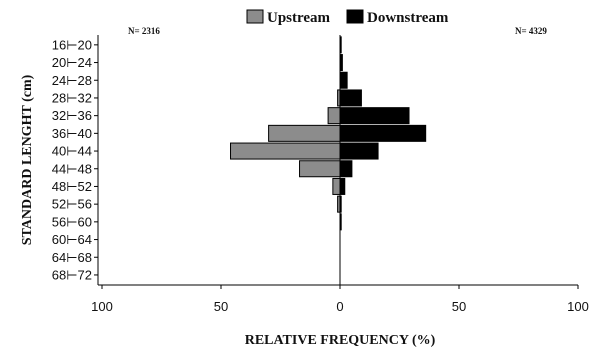 The width and height of the screenshot is (605, 350). What do you see at coordinates (72, 239) in the screenshot?
I see `y-tick-label: 60⊢64` at bounding box center [72, 239].